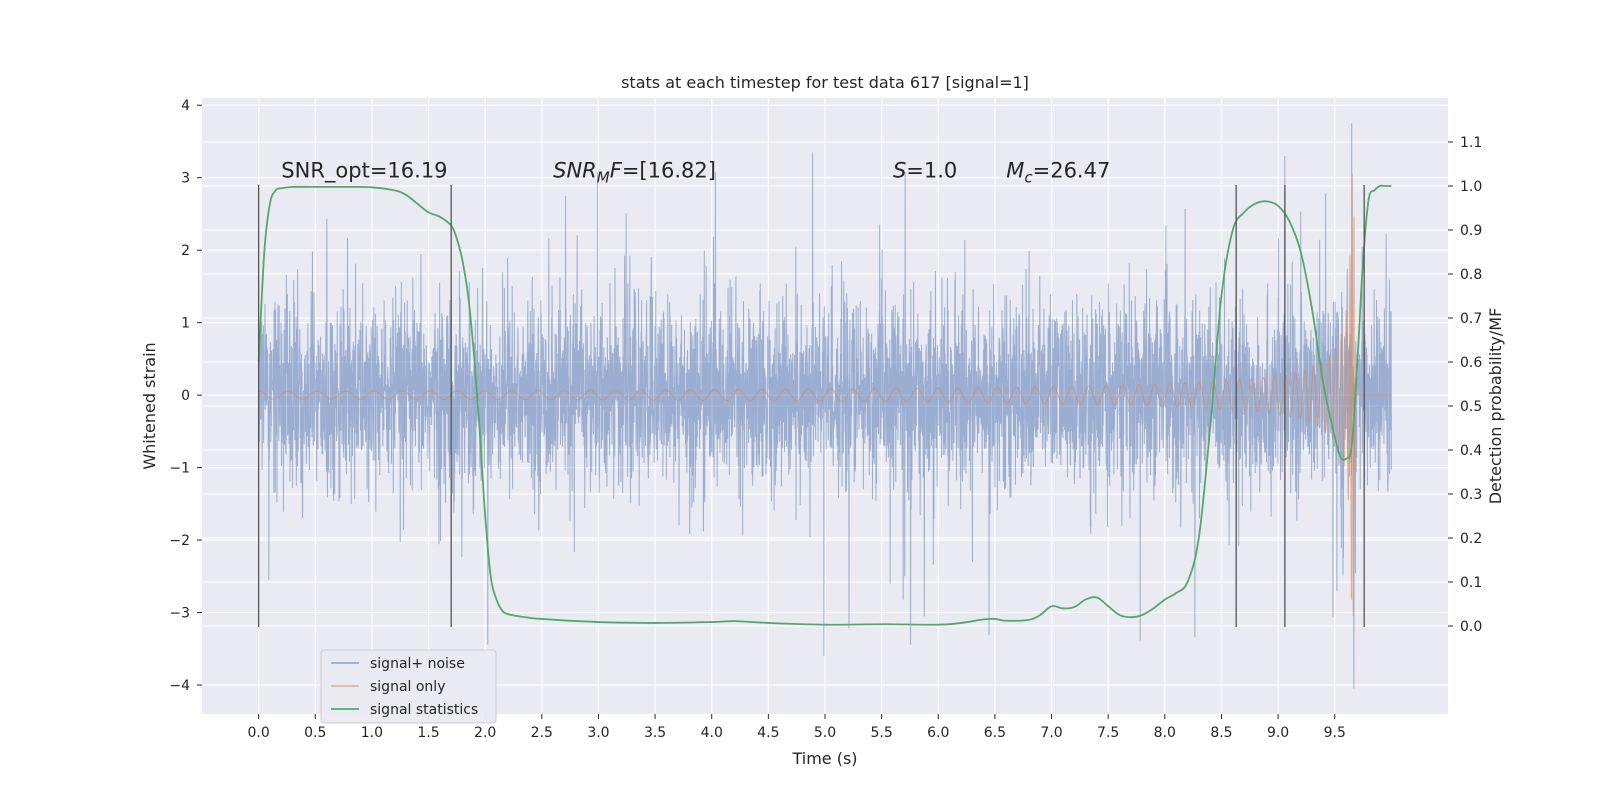 The image size is (1600, 800). I want to click on y-axis-right-label: Detection probability/MF, so click(1495, 406).